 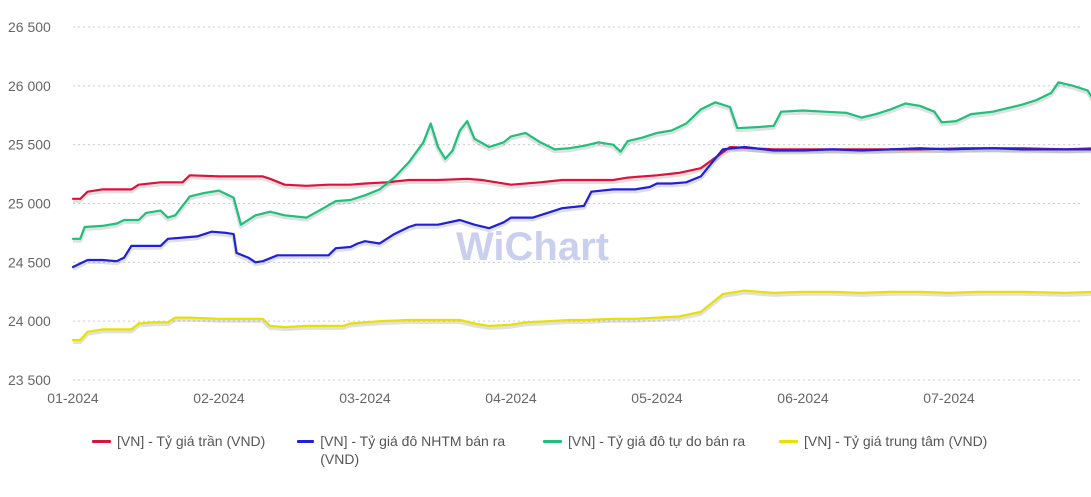 I want to click on legend-item-ceiling-rate: [VN] - Tỷ giá trần (VND), so click(x=192, y=441).